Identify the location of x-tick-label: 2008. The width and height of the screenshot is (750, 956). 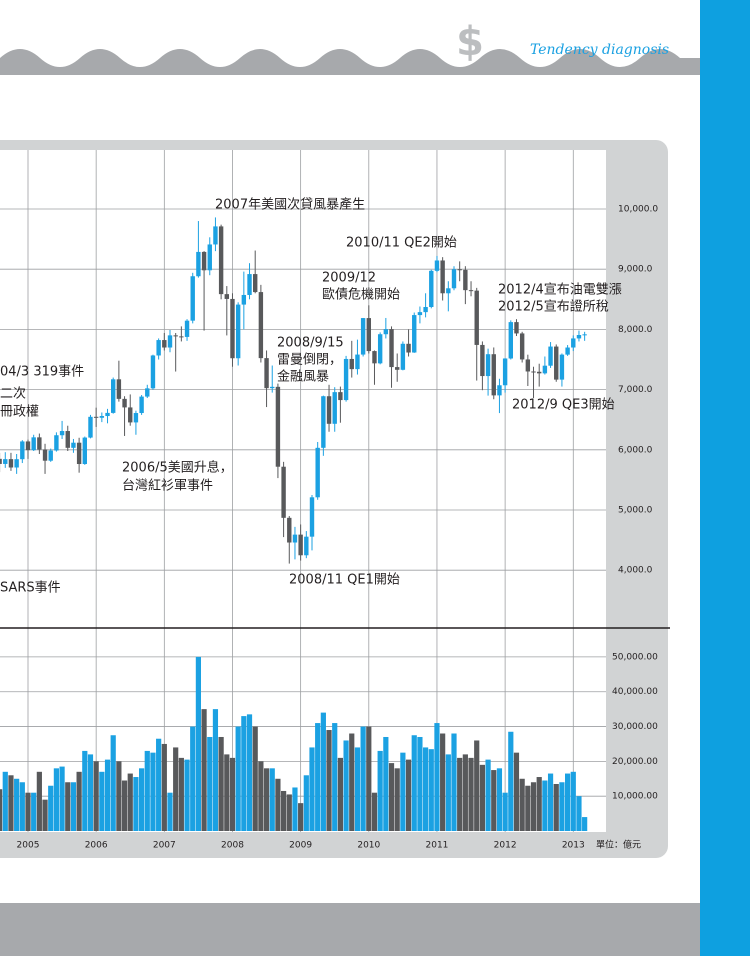
(232, 846).